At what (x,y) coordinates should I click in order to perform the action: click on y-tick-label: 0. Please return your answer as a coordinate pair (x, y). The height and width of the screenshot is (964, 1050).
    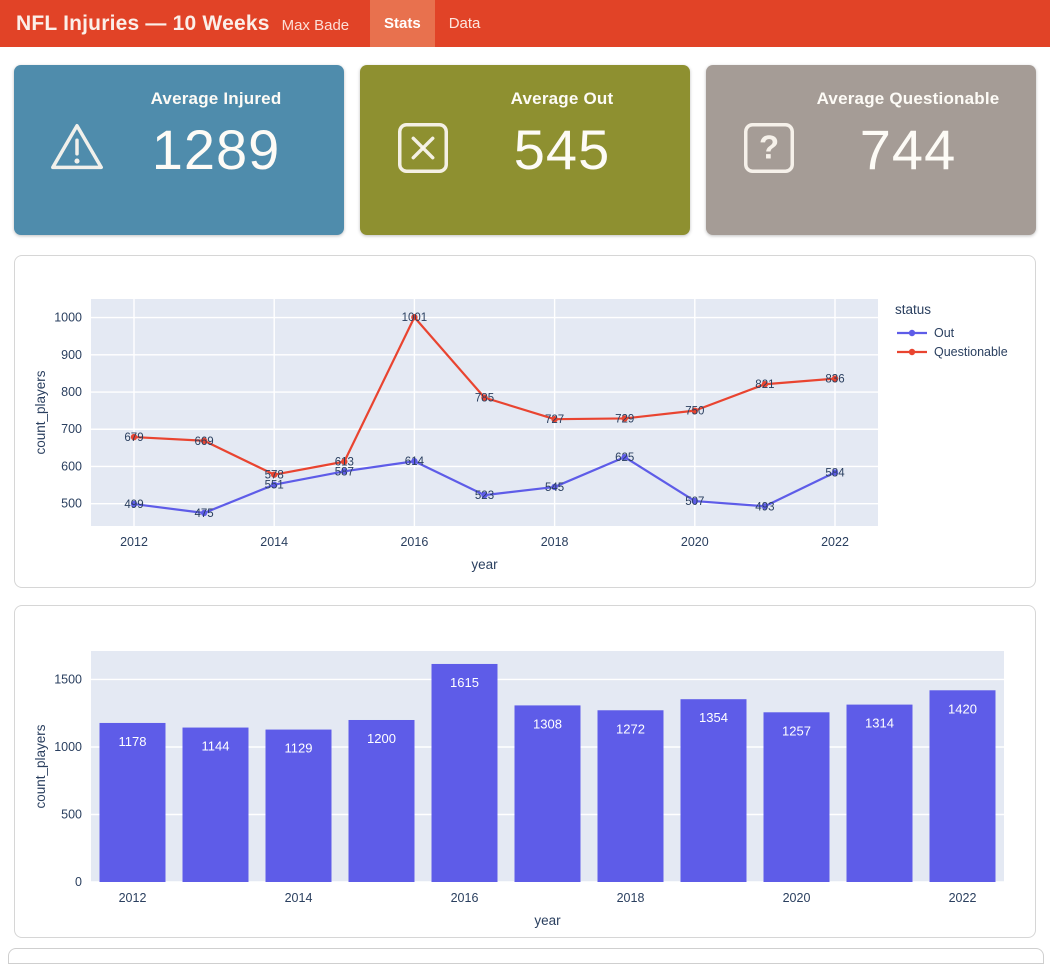
    Looking at the image, I should click on (78, 882).